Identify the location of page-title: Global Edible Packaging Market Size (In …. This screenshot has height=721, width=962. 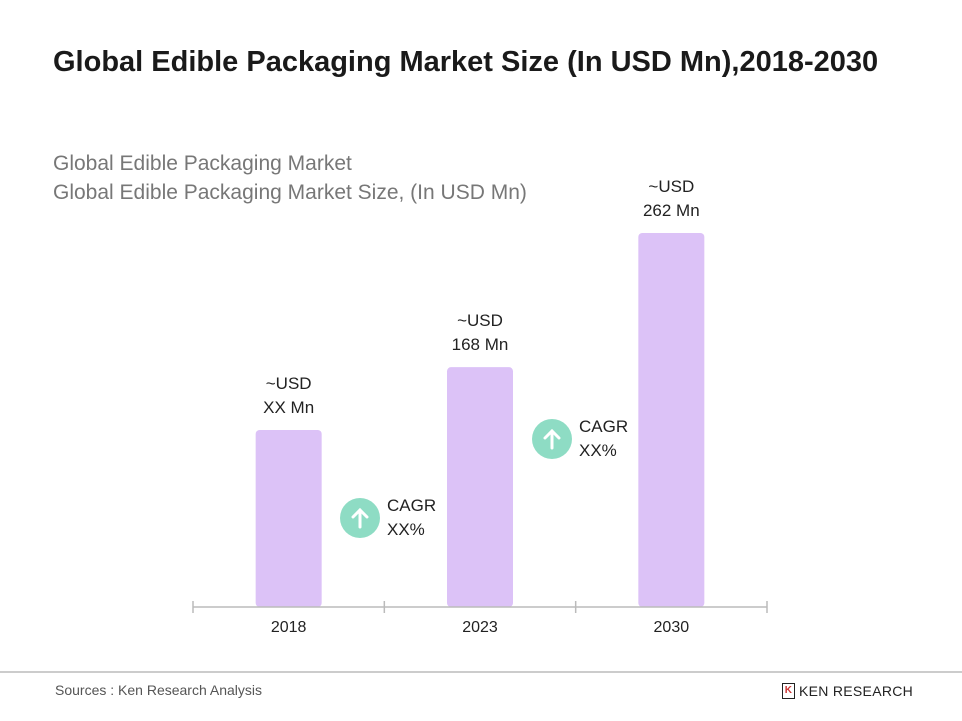
(466, 62).